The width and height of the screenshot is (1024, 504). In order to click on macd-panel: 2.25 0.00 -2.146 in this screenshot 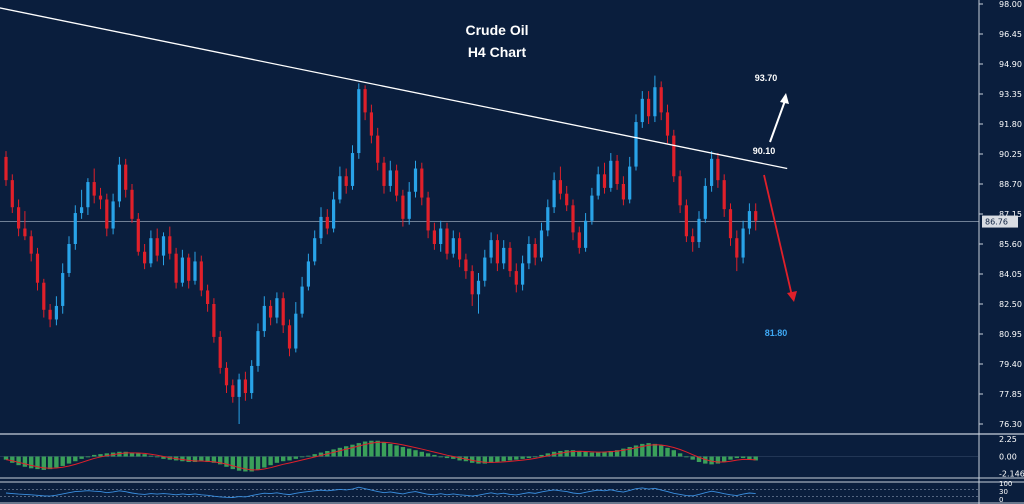, I will do `click(512, 456)`.